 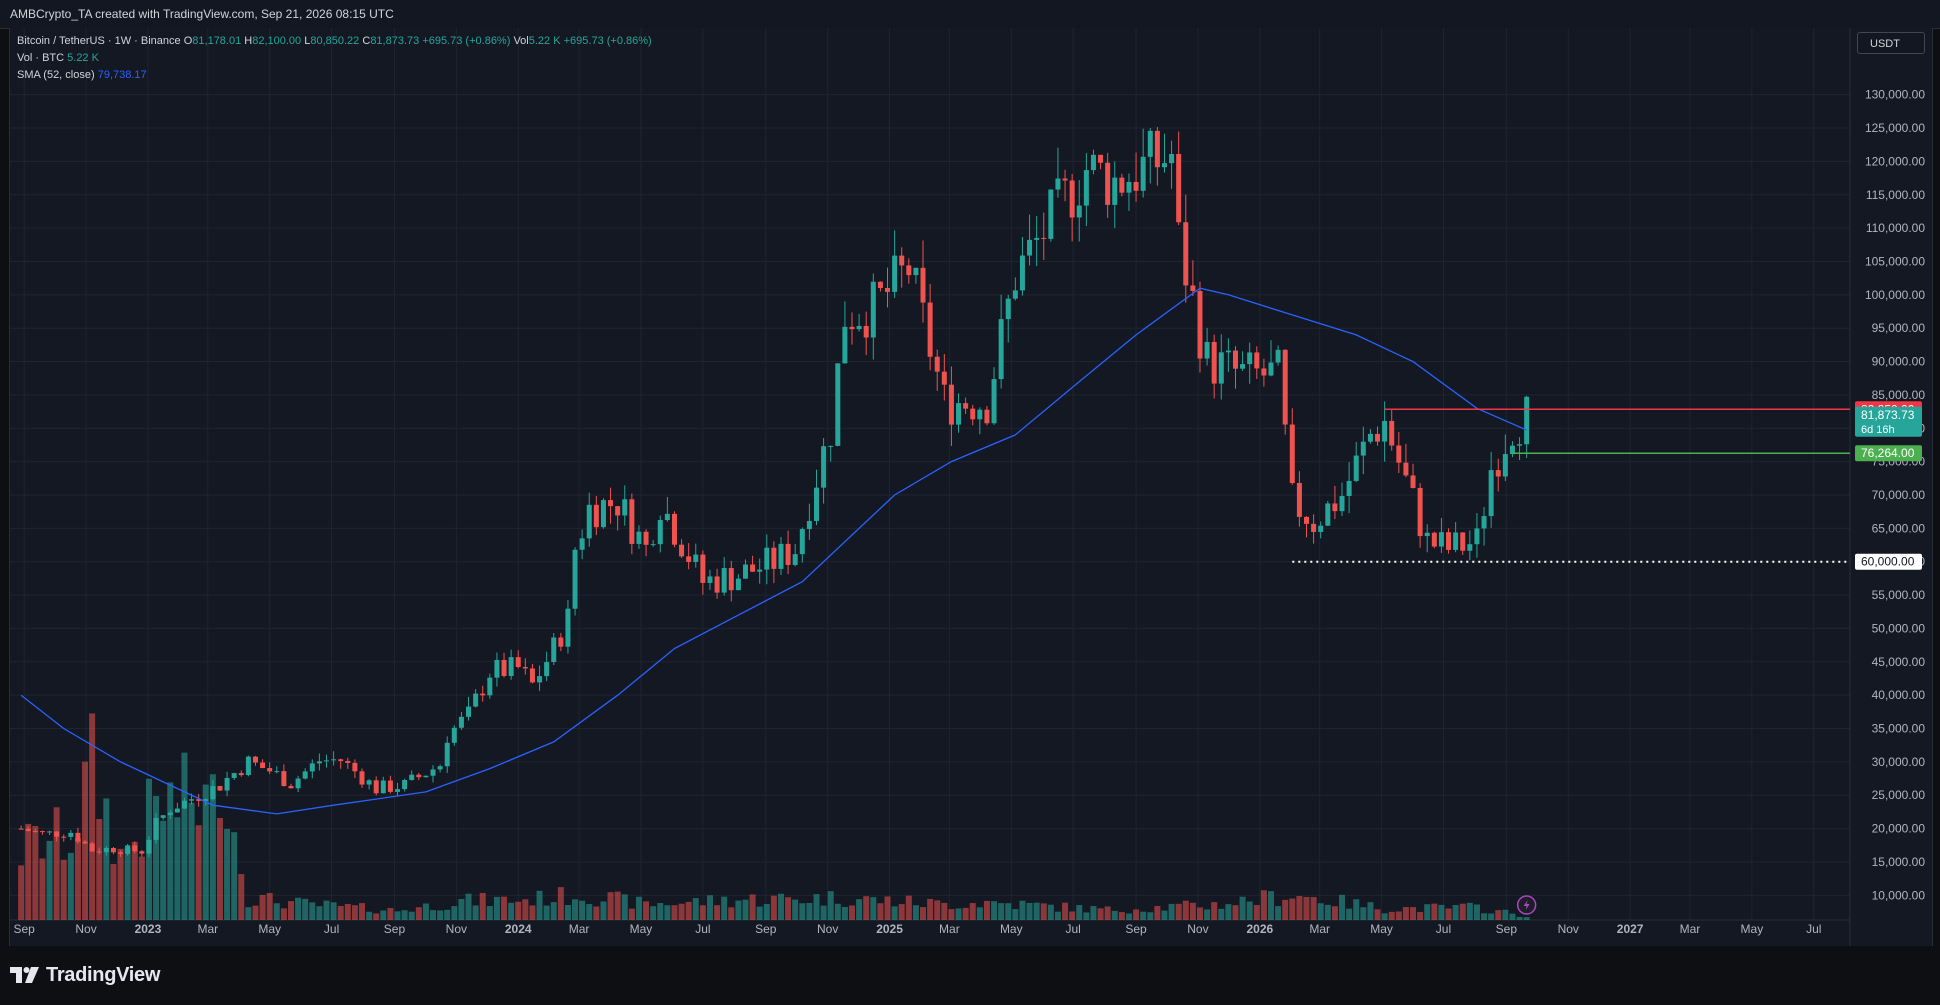 What do you see at coordinates (1899, 528) in the screenshot?
I see `price-tick-label: 65,000.00` at bounding box center [1899, 528].